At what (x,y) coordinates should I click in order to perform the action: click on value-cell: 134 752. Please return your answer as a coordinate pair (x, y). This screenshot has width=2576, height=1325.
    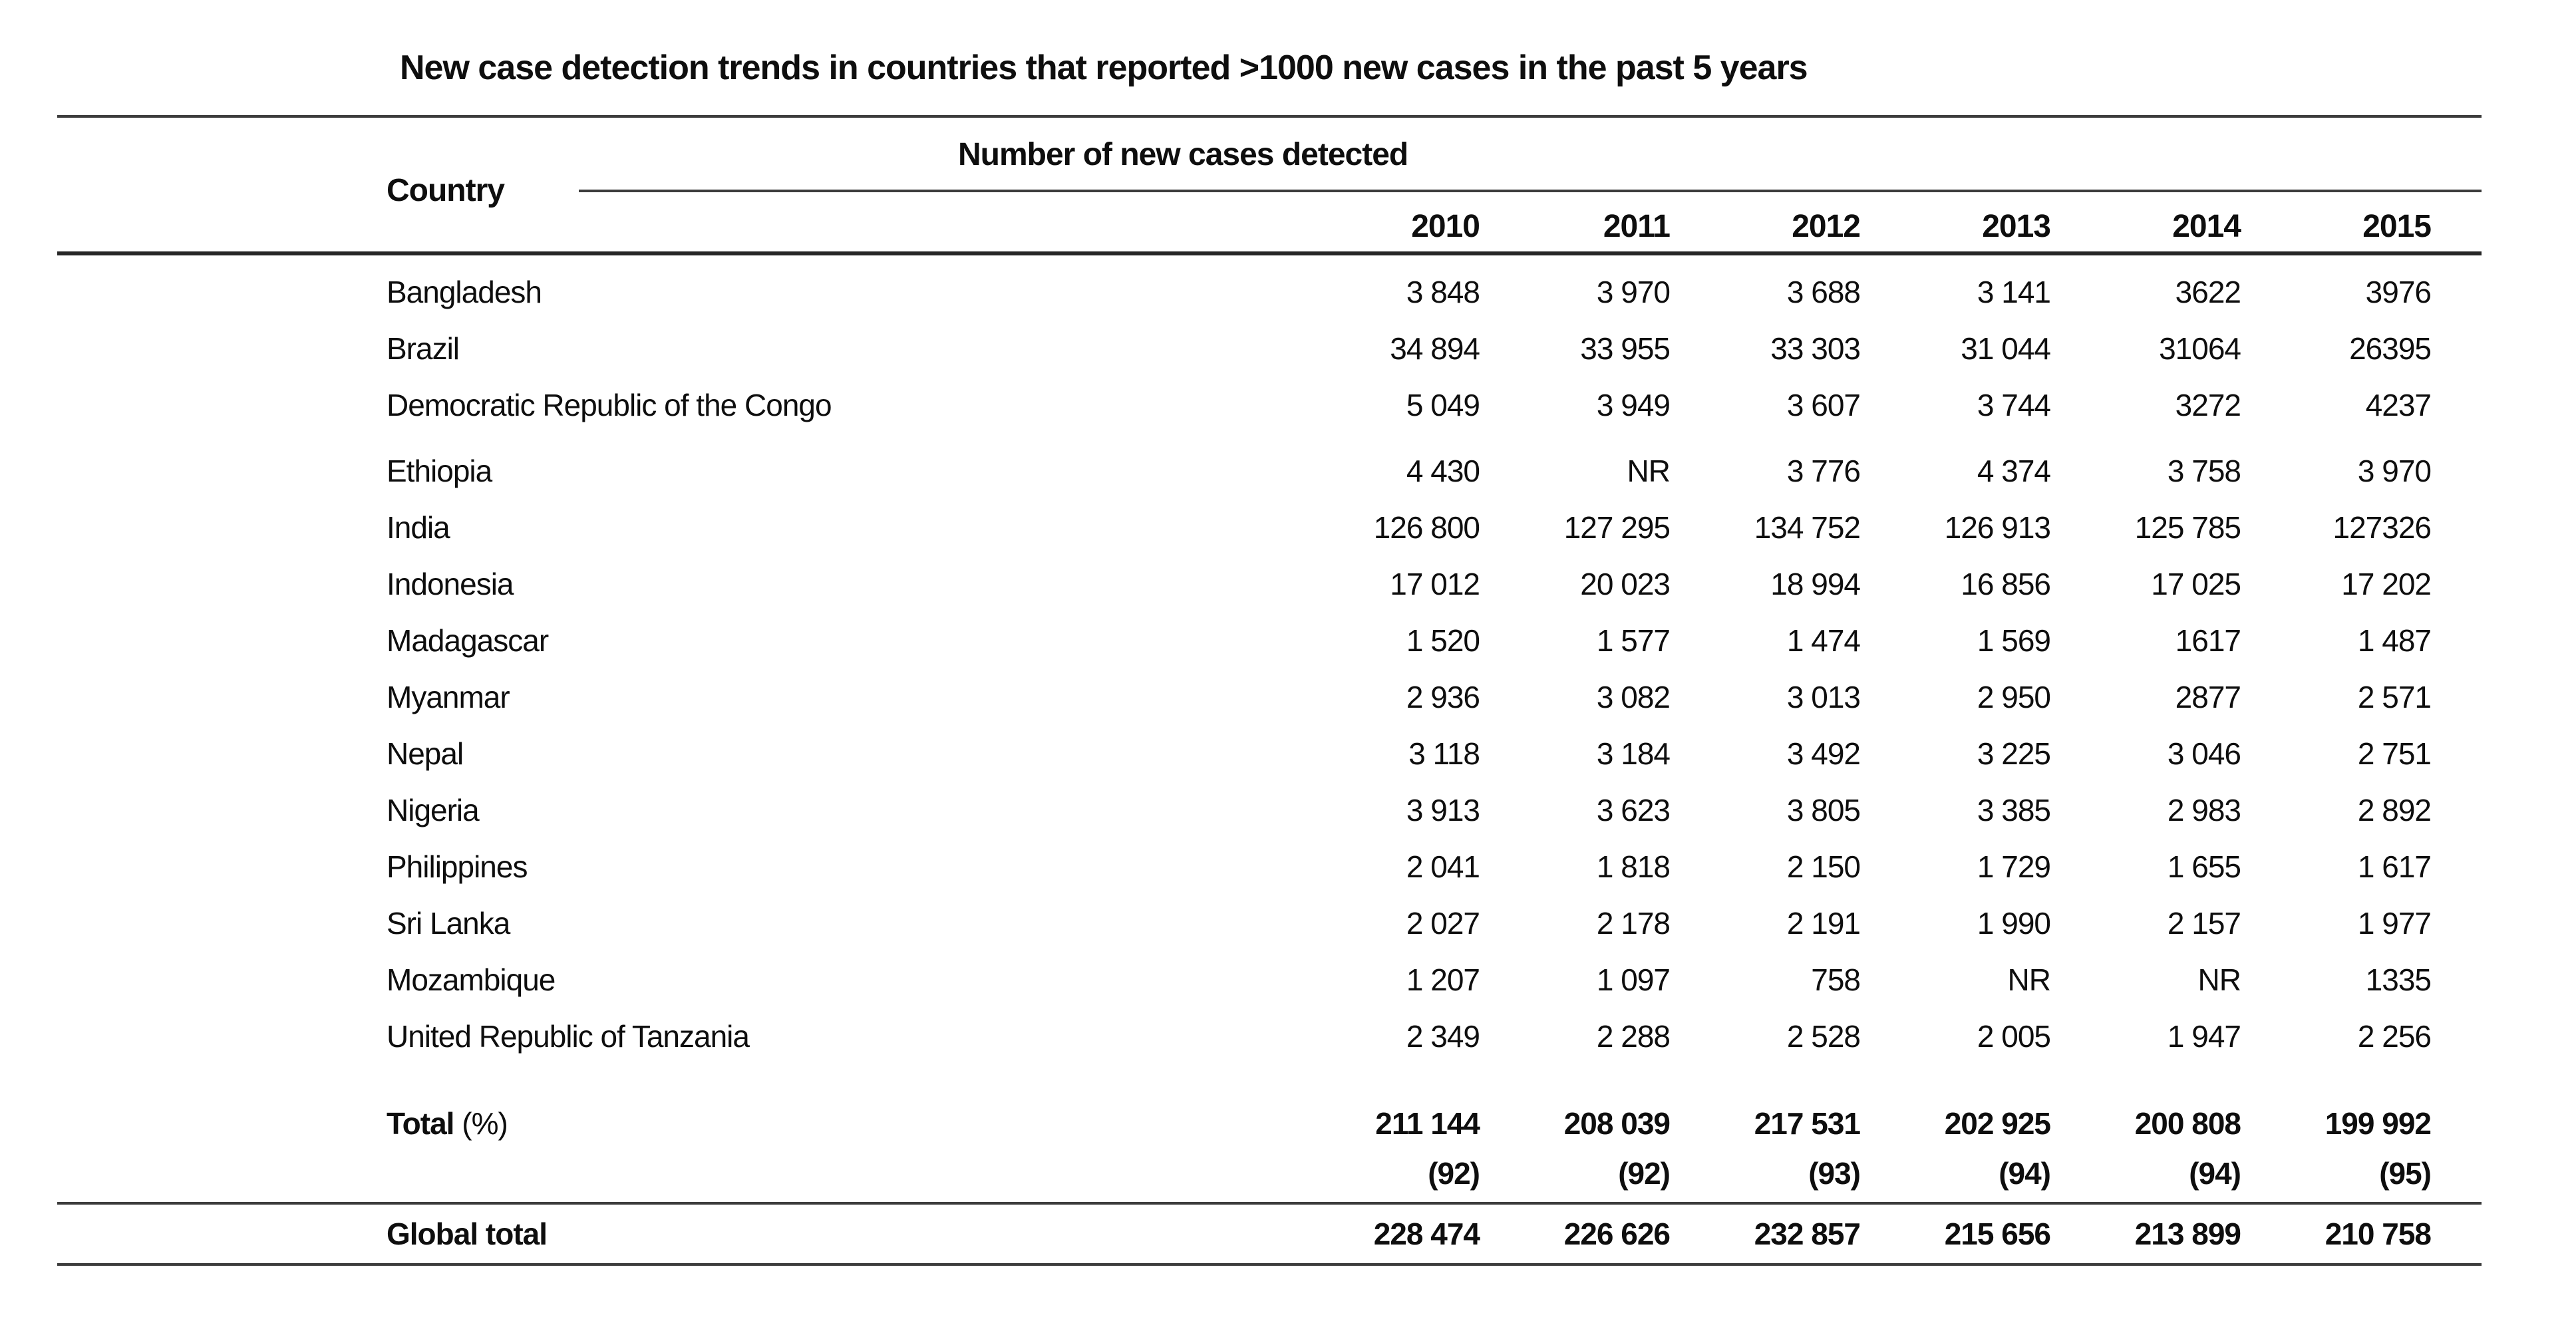
    Looking at the image, I should click on (1807, 528).